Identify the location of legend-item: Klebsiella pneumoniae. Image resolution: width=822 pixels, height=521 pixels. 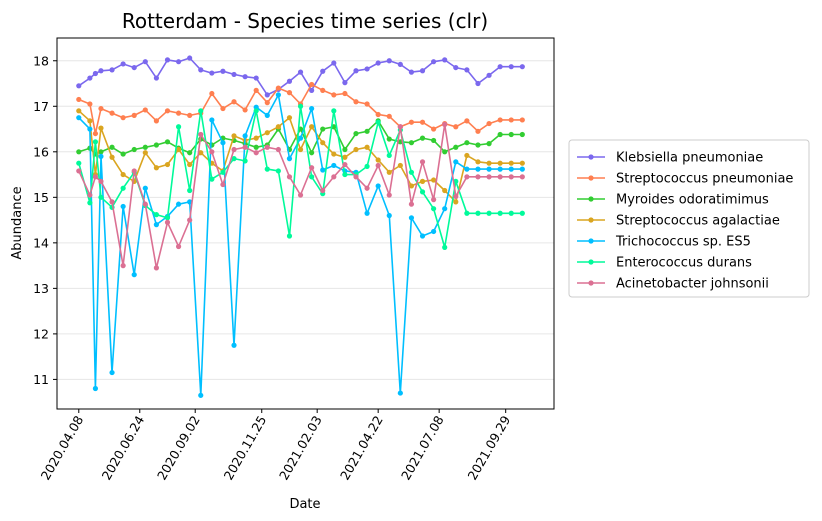
(670, 158).